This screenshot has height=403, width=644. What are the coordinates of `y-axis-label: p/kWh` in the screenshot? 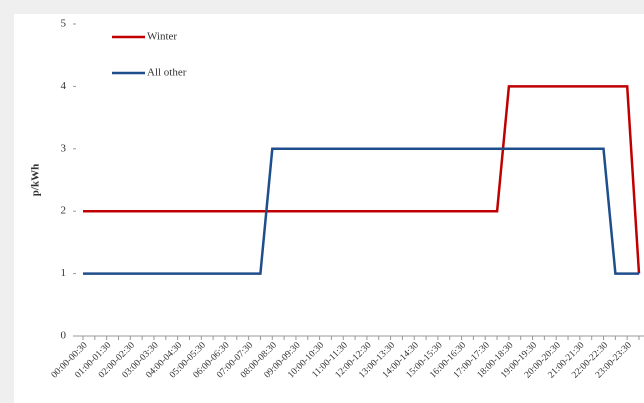 It's located at (36, 180).